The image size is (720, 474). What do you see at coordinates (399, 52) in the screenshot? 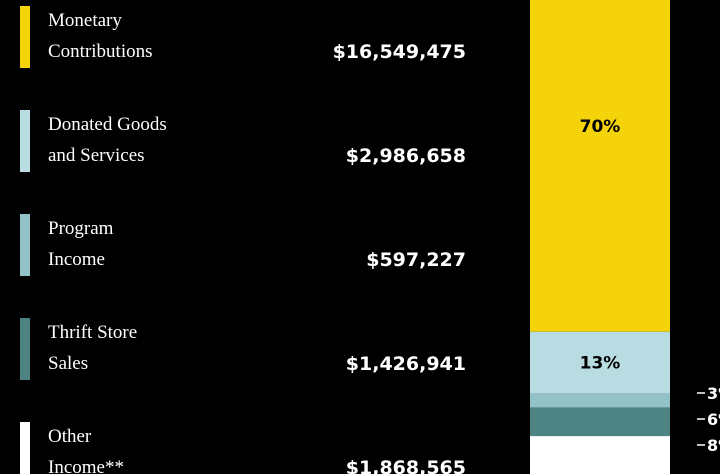
I see `amount-label: $16,549,475` at bounding box center [399, 52].